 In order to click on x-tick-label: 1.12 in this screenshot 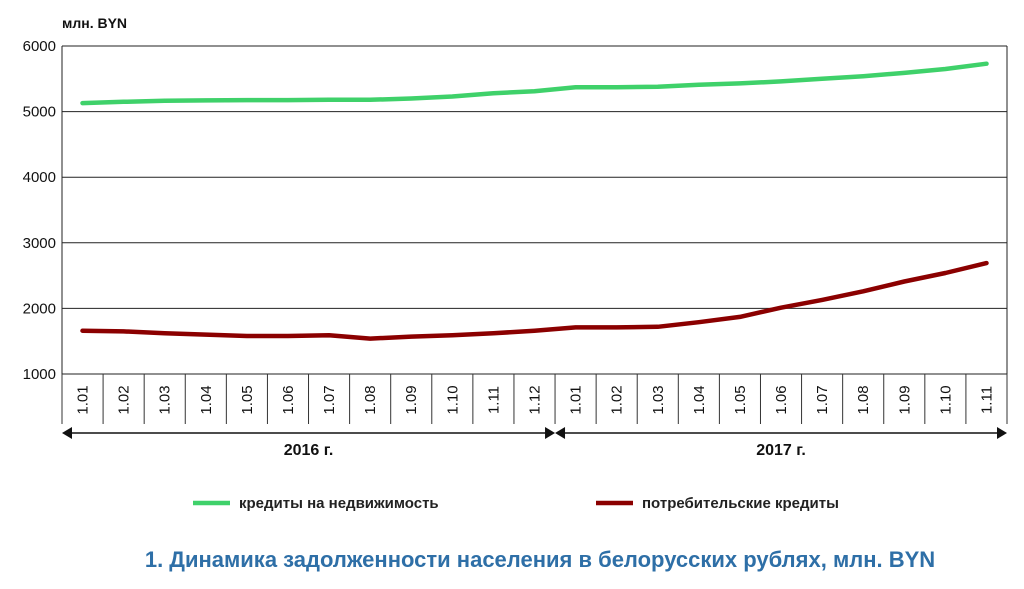, I will do `click(535, 399)`.